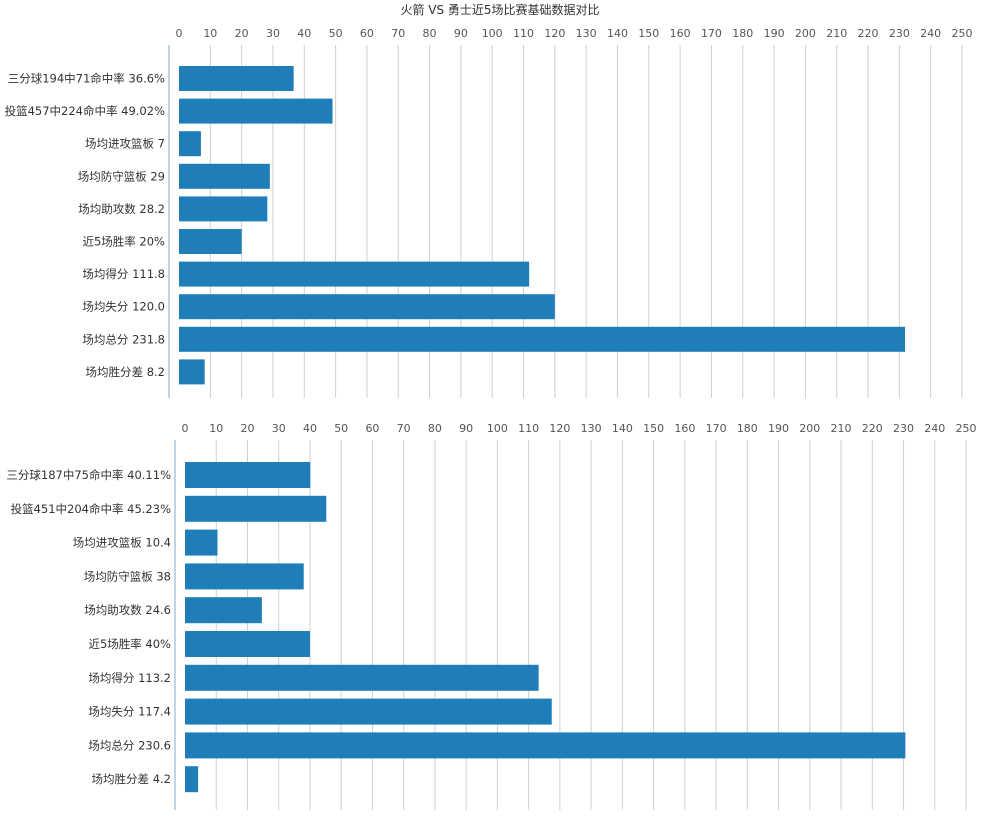 This screenshot has width=1000, height=820. Describe the element at coordinates (210, 33) in the screenshot. I see `panel1-x-tick-label: 10` at that location.